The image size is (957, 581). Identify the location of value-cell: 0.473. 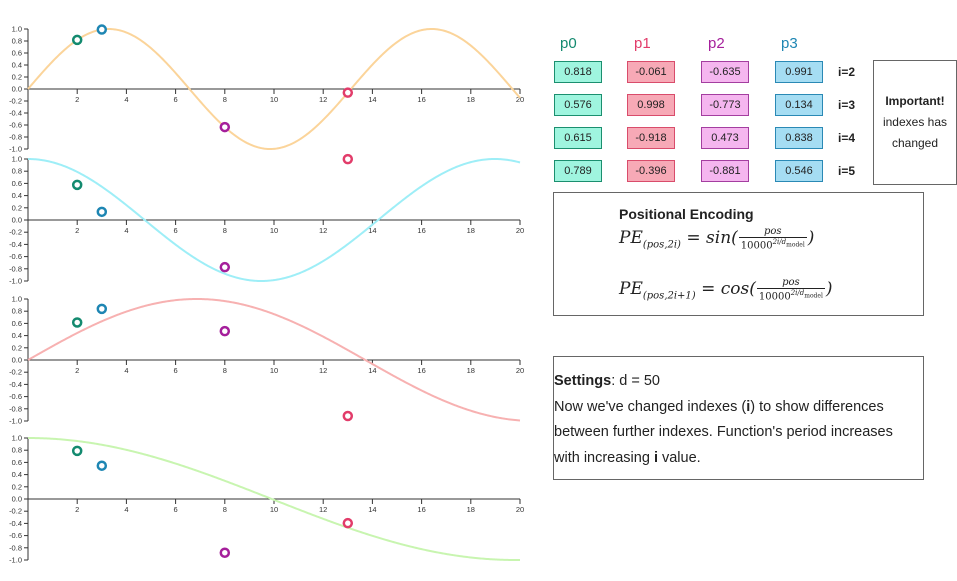
(725, 138).